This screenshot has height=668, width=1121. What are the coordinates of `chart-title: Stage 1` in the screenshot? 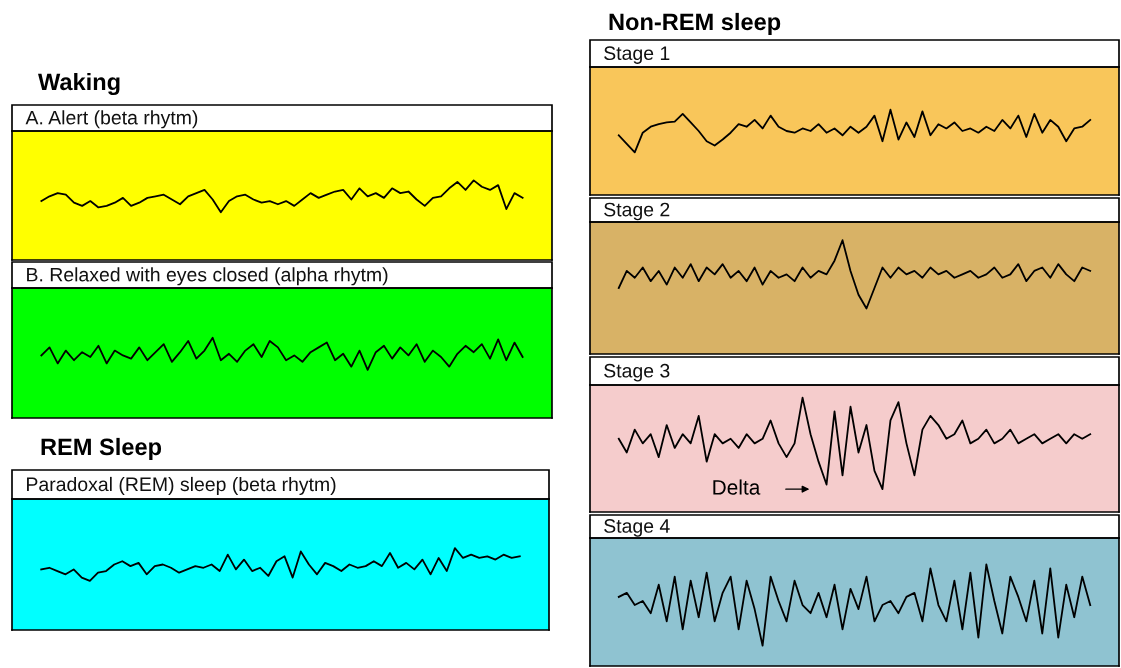 It's located at (637, 55).